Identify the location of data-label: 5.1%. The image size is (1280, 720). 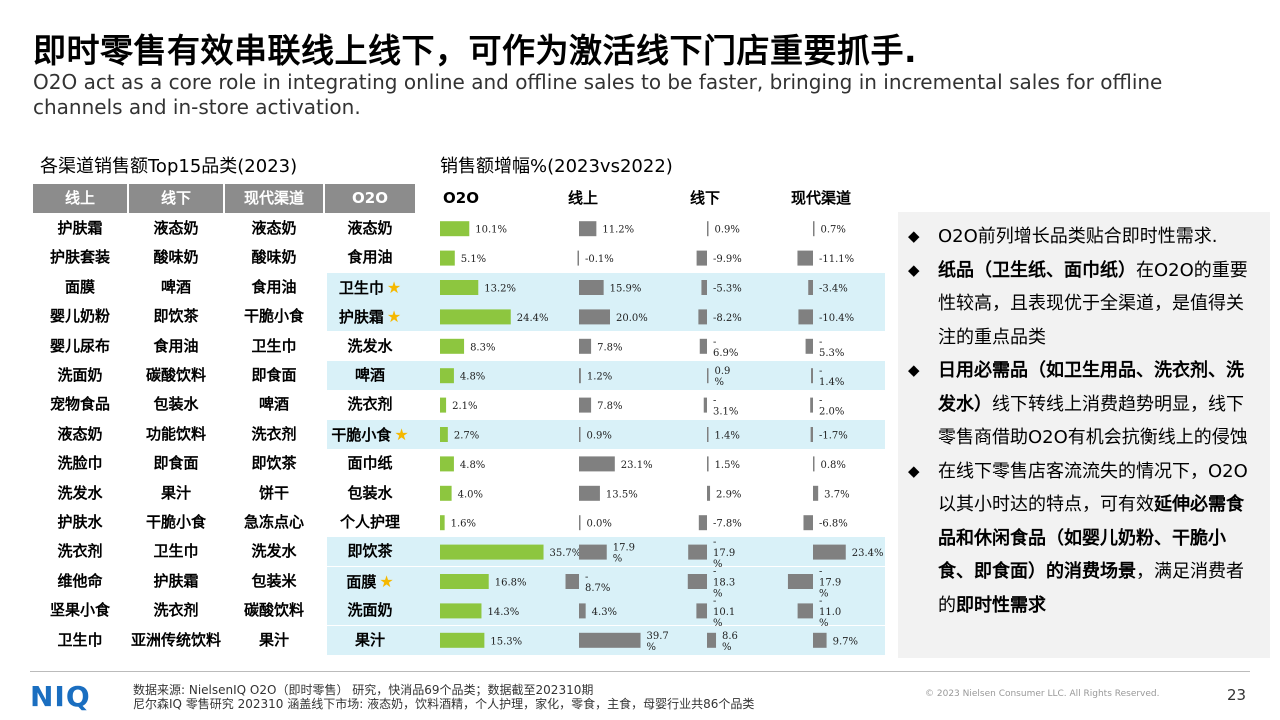
(473, 259).